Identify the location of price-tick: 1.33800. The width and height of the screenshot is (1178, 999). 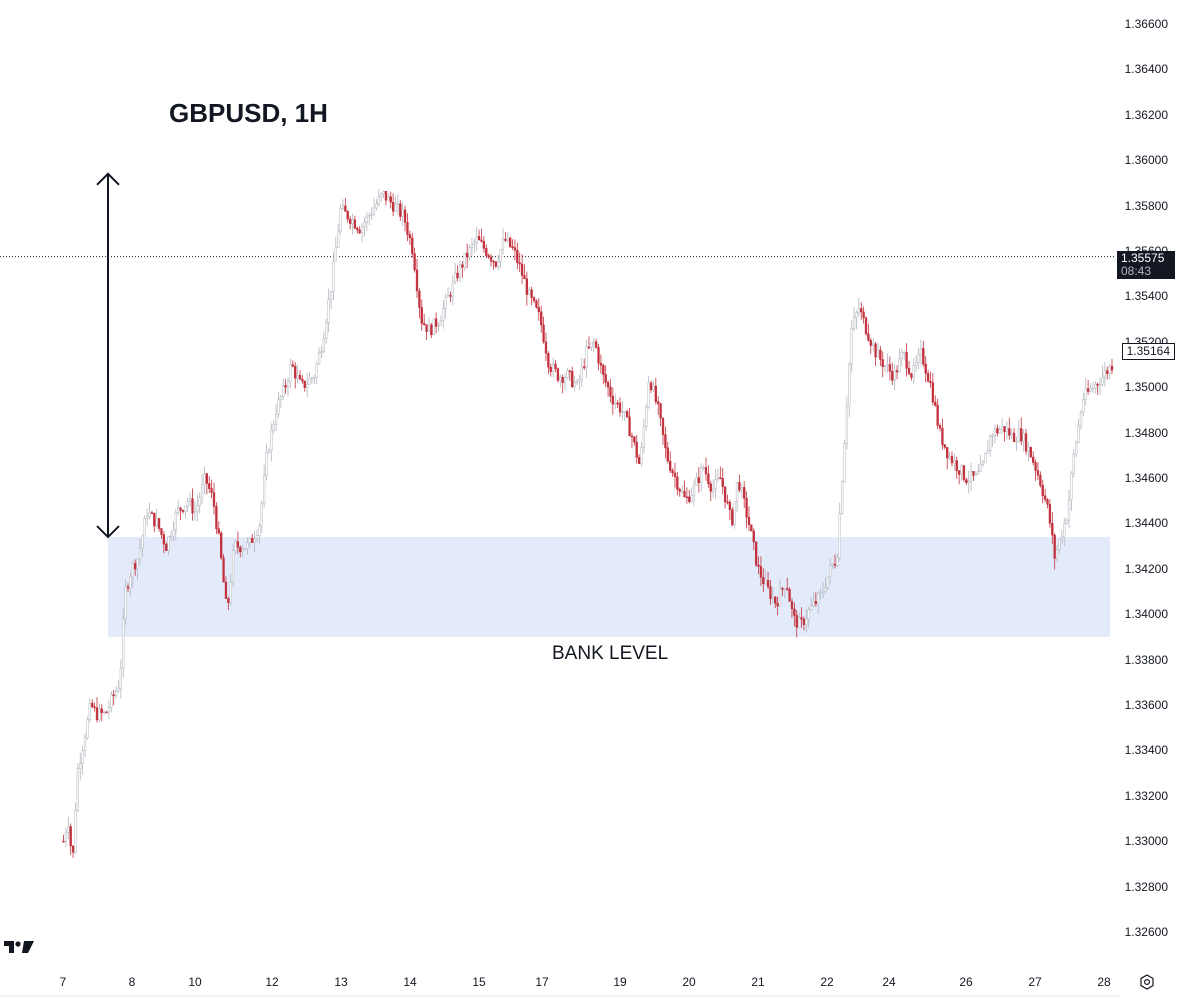
(1146, 659).